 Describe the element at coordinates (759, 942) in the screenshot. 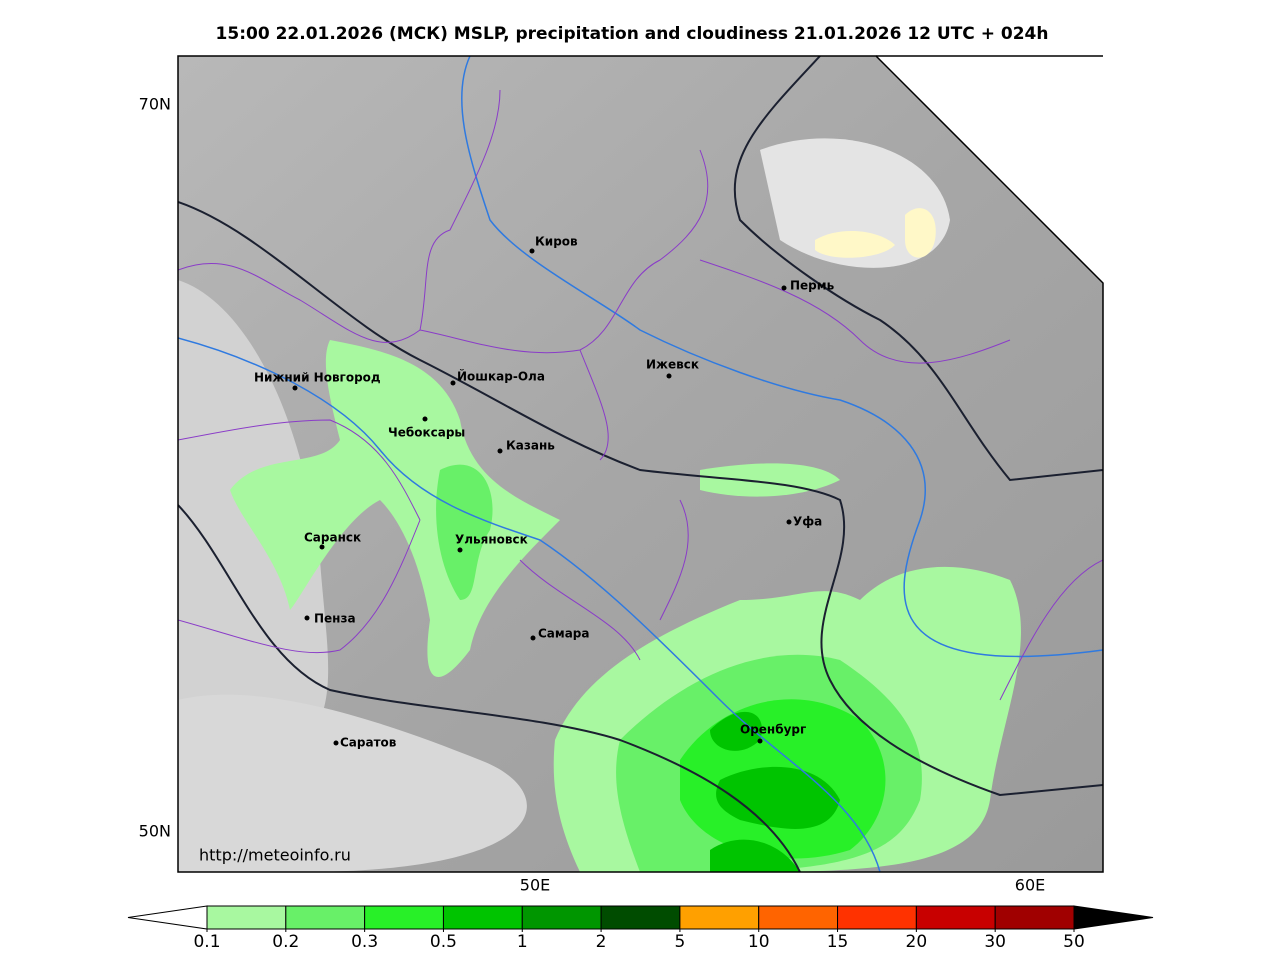

I see `colorbar-label: 10` at that location.